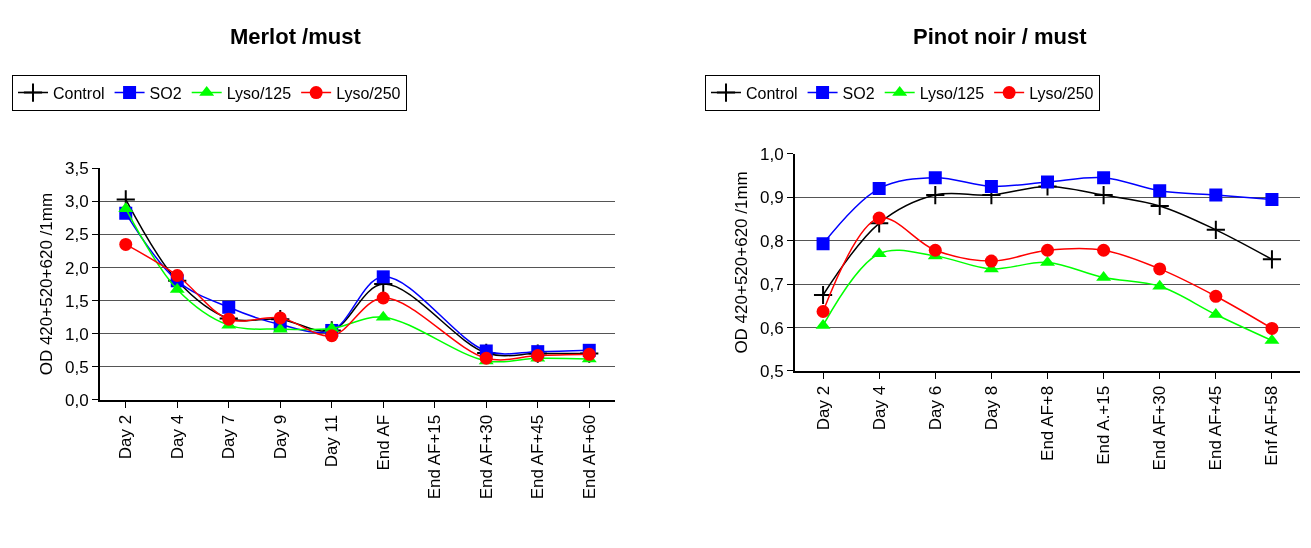 This screenshot has width=1311, height=548. What do you see at coordinates (229, 437) in the screenshot?
I see `x-tick-label: Day 7` at bounding box center [229, 437].